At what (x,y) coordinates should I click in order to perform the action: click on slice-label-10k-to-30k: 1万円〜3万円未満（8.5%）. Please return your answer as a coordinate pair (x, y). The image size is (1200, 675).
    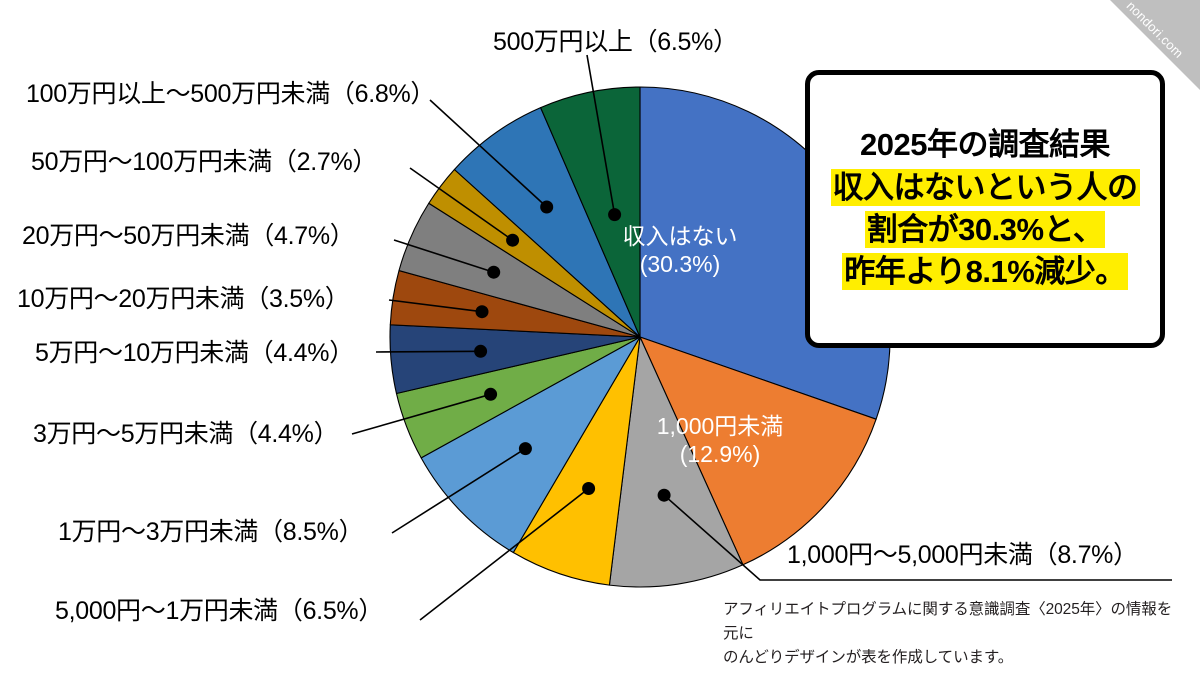
    Looking at the image, I should click on (211, 532).